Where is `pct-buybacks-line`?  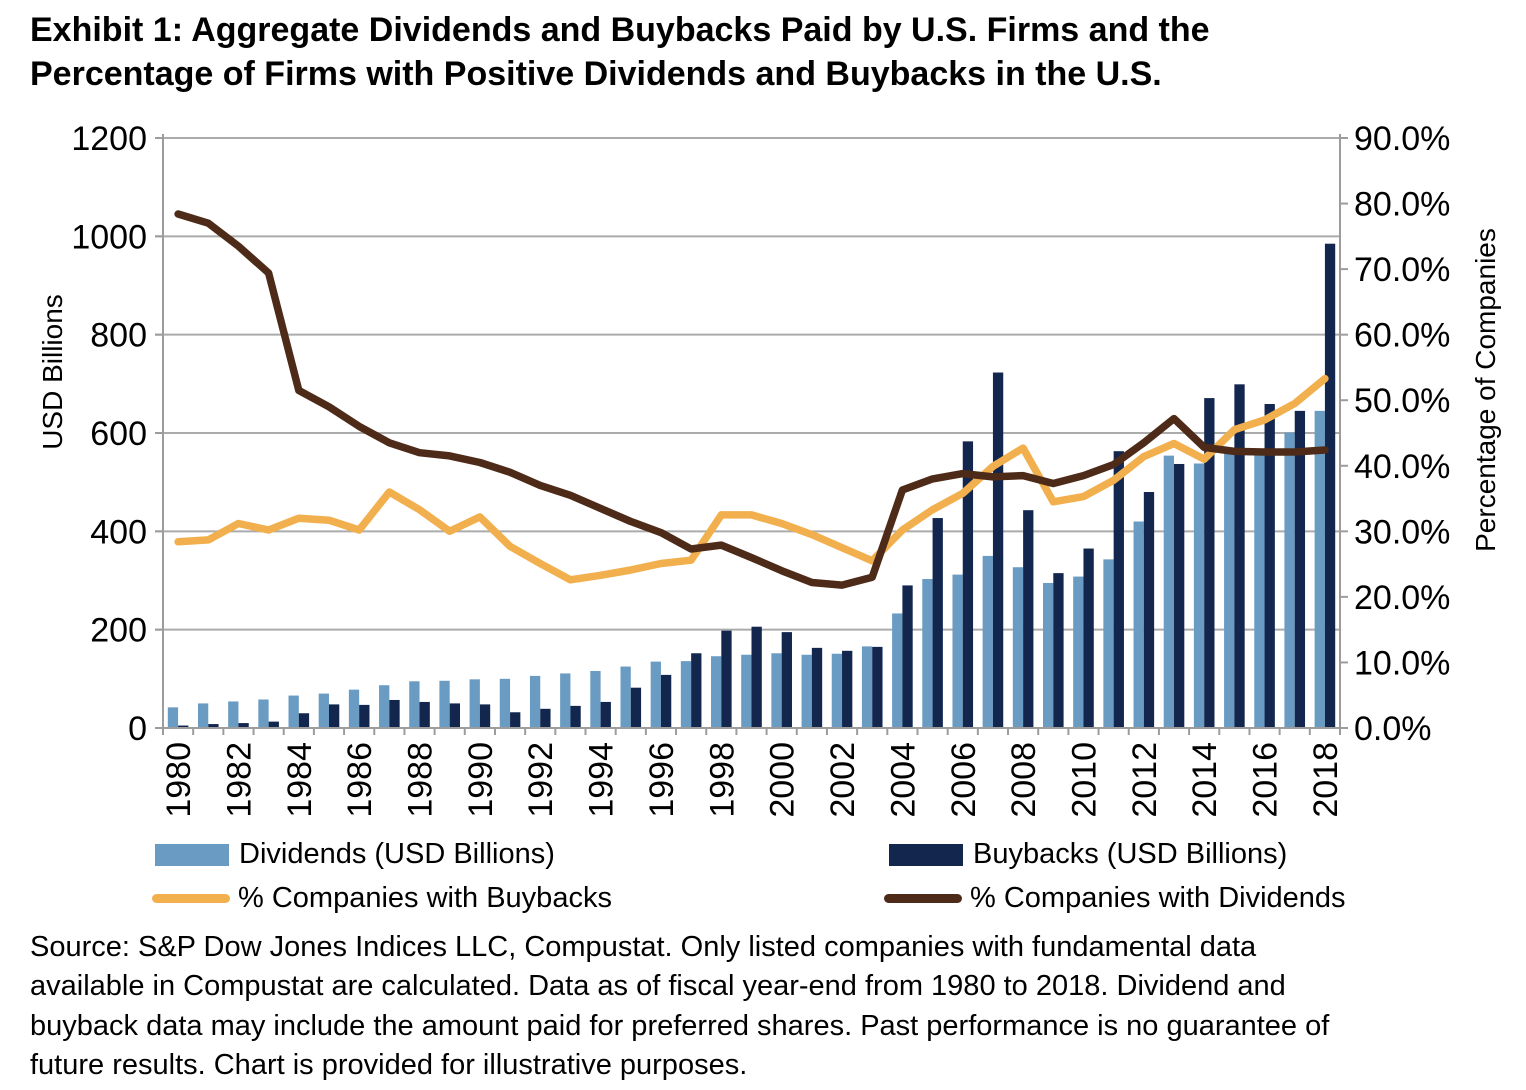
pct-buybacks-line is located at coordinates (751, 479).